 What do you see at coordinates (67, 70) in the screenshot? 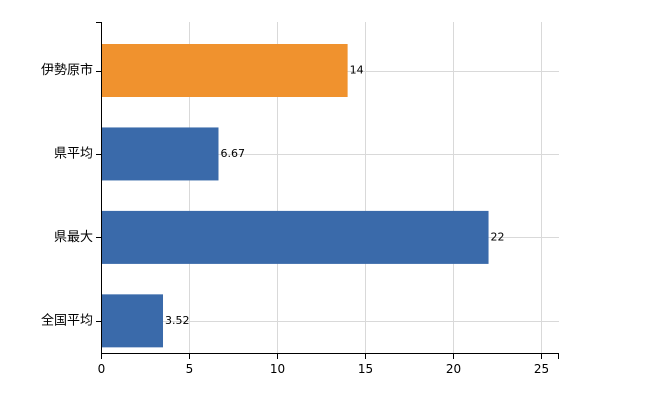
I see `category-label-0: 伊勢原市` at bounding box center [67, 70].